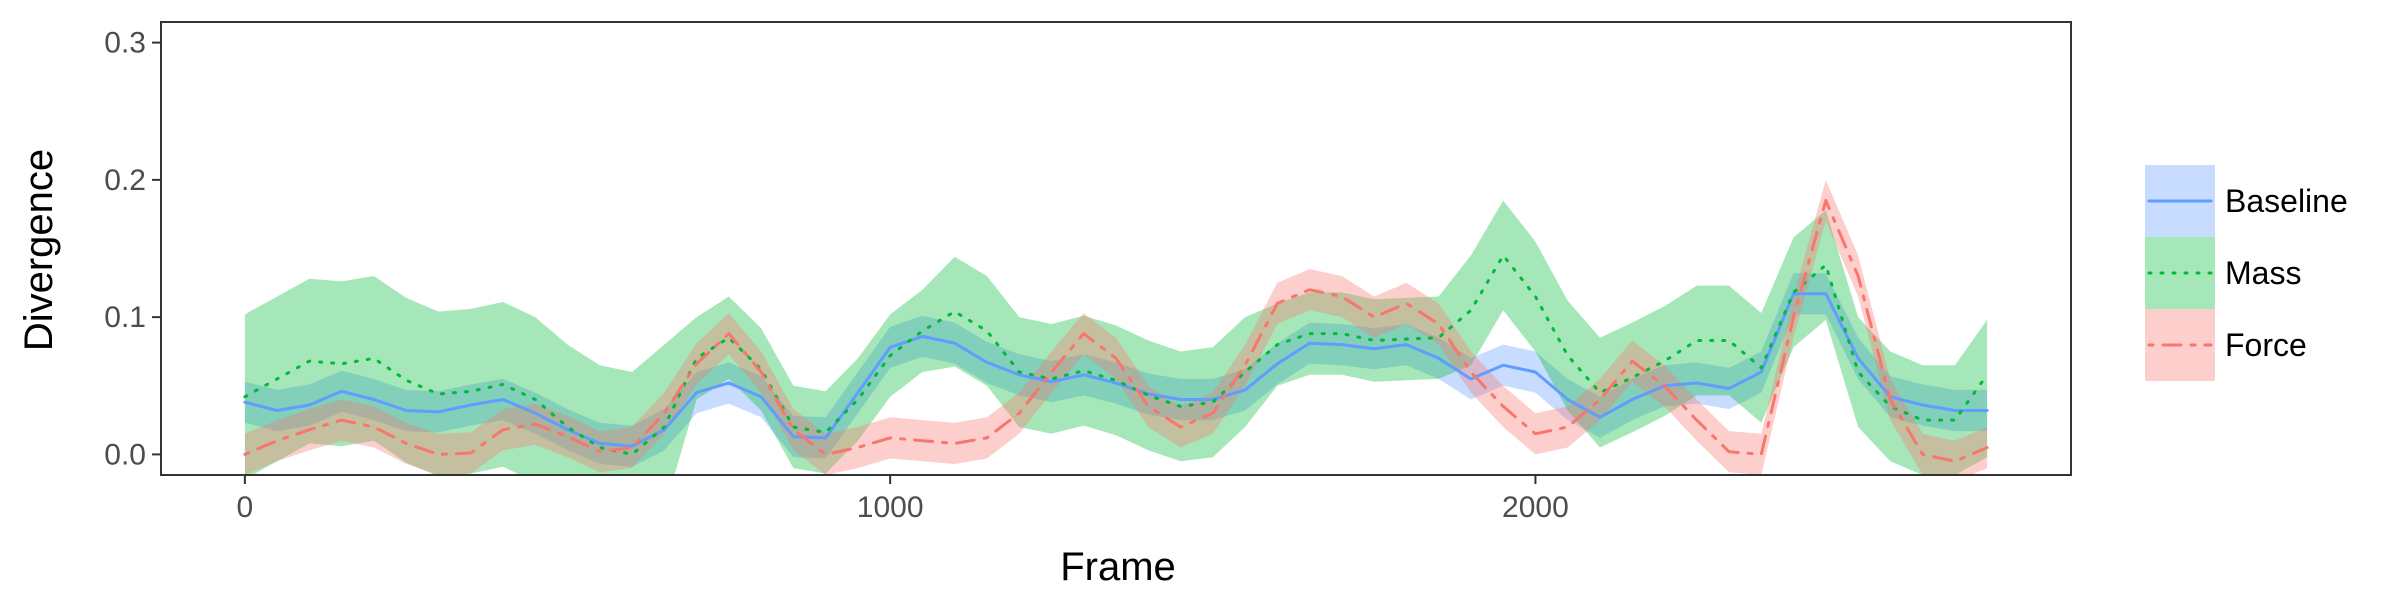  Describe the element at coordinates (2263, 273) in the screenshot. I see `legend-label: Mass` at that location.